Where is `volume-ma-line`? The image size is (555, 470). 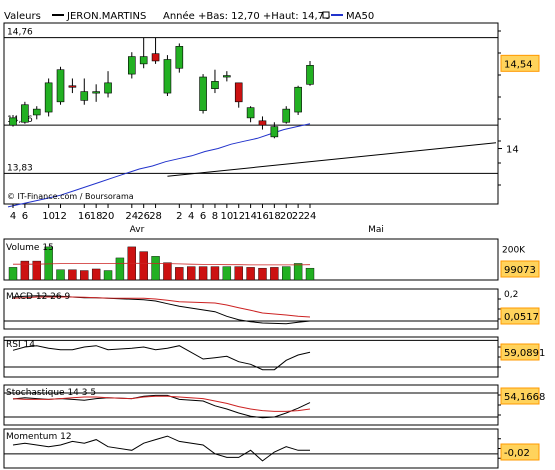 volume-ma-line is located at coordinates (162, 264).